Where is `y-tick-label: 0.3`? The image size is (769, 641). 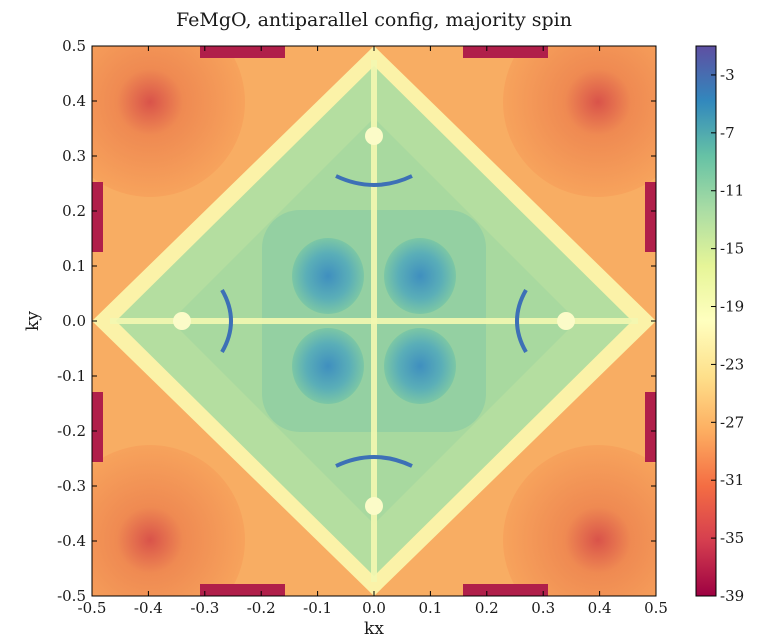
y-tick-label: 0.3 is located at coordinates (74, 156).